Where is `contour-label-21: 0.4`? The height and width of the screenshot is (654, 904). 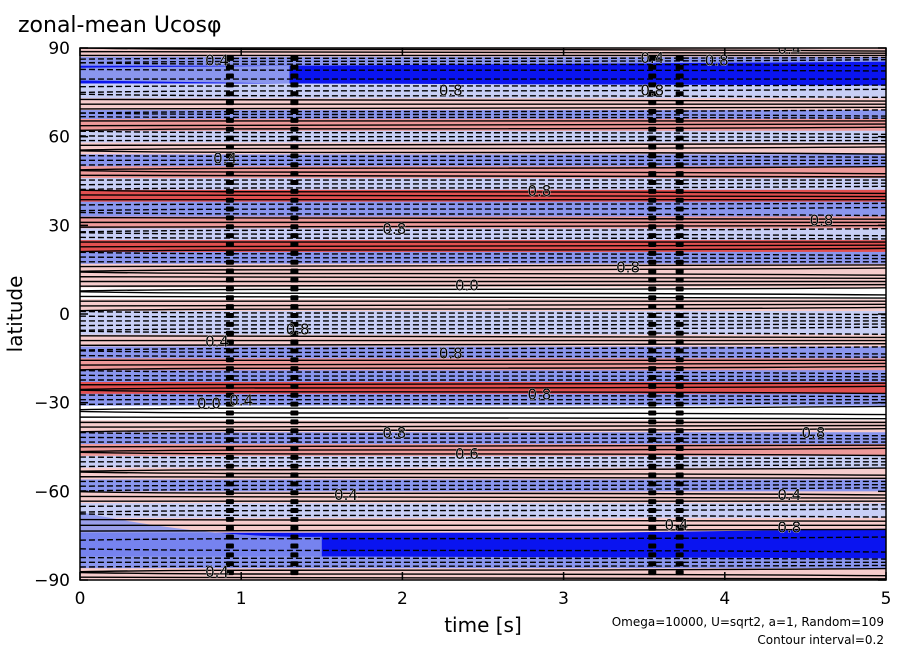 contour-label-21: 0.4 is located at coordinates (346, 495).